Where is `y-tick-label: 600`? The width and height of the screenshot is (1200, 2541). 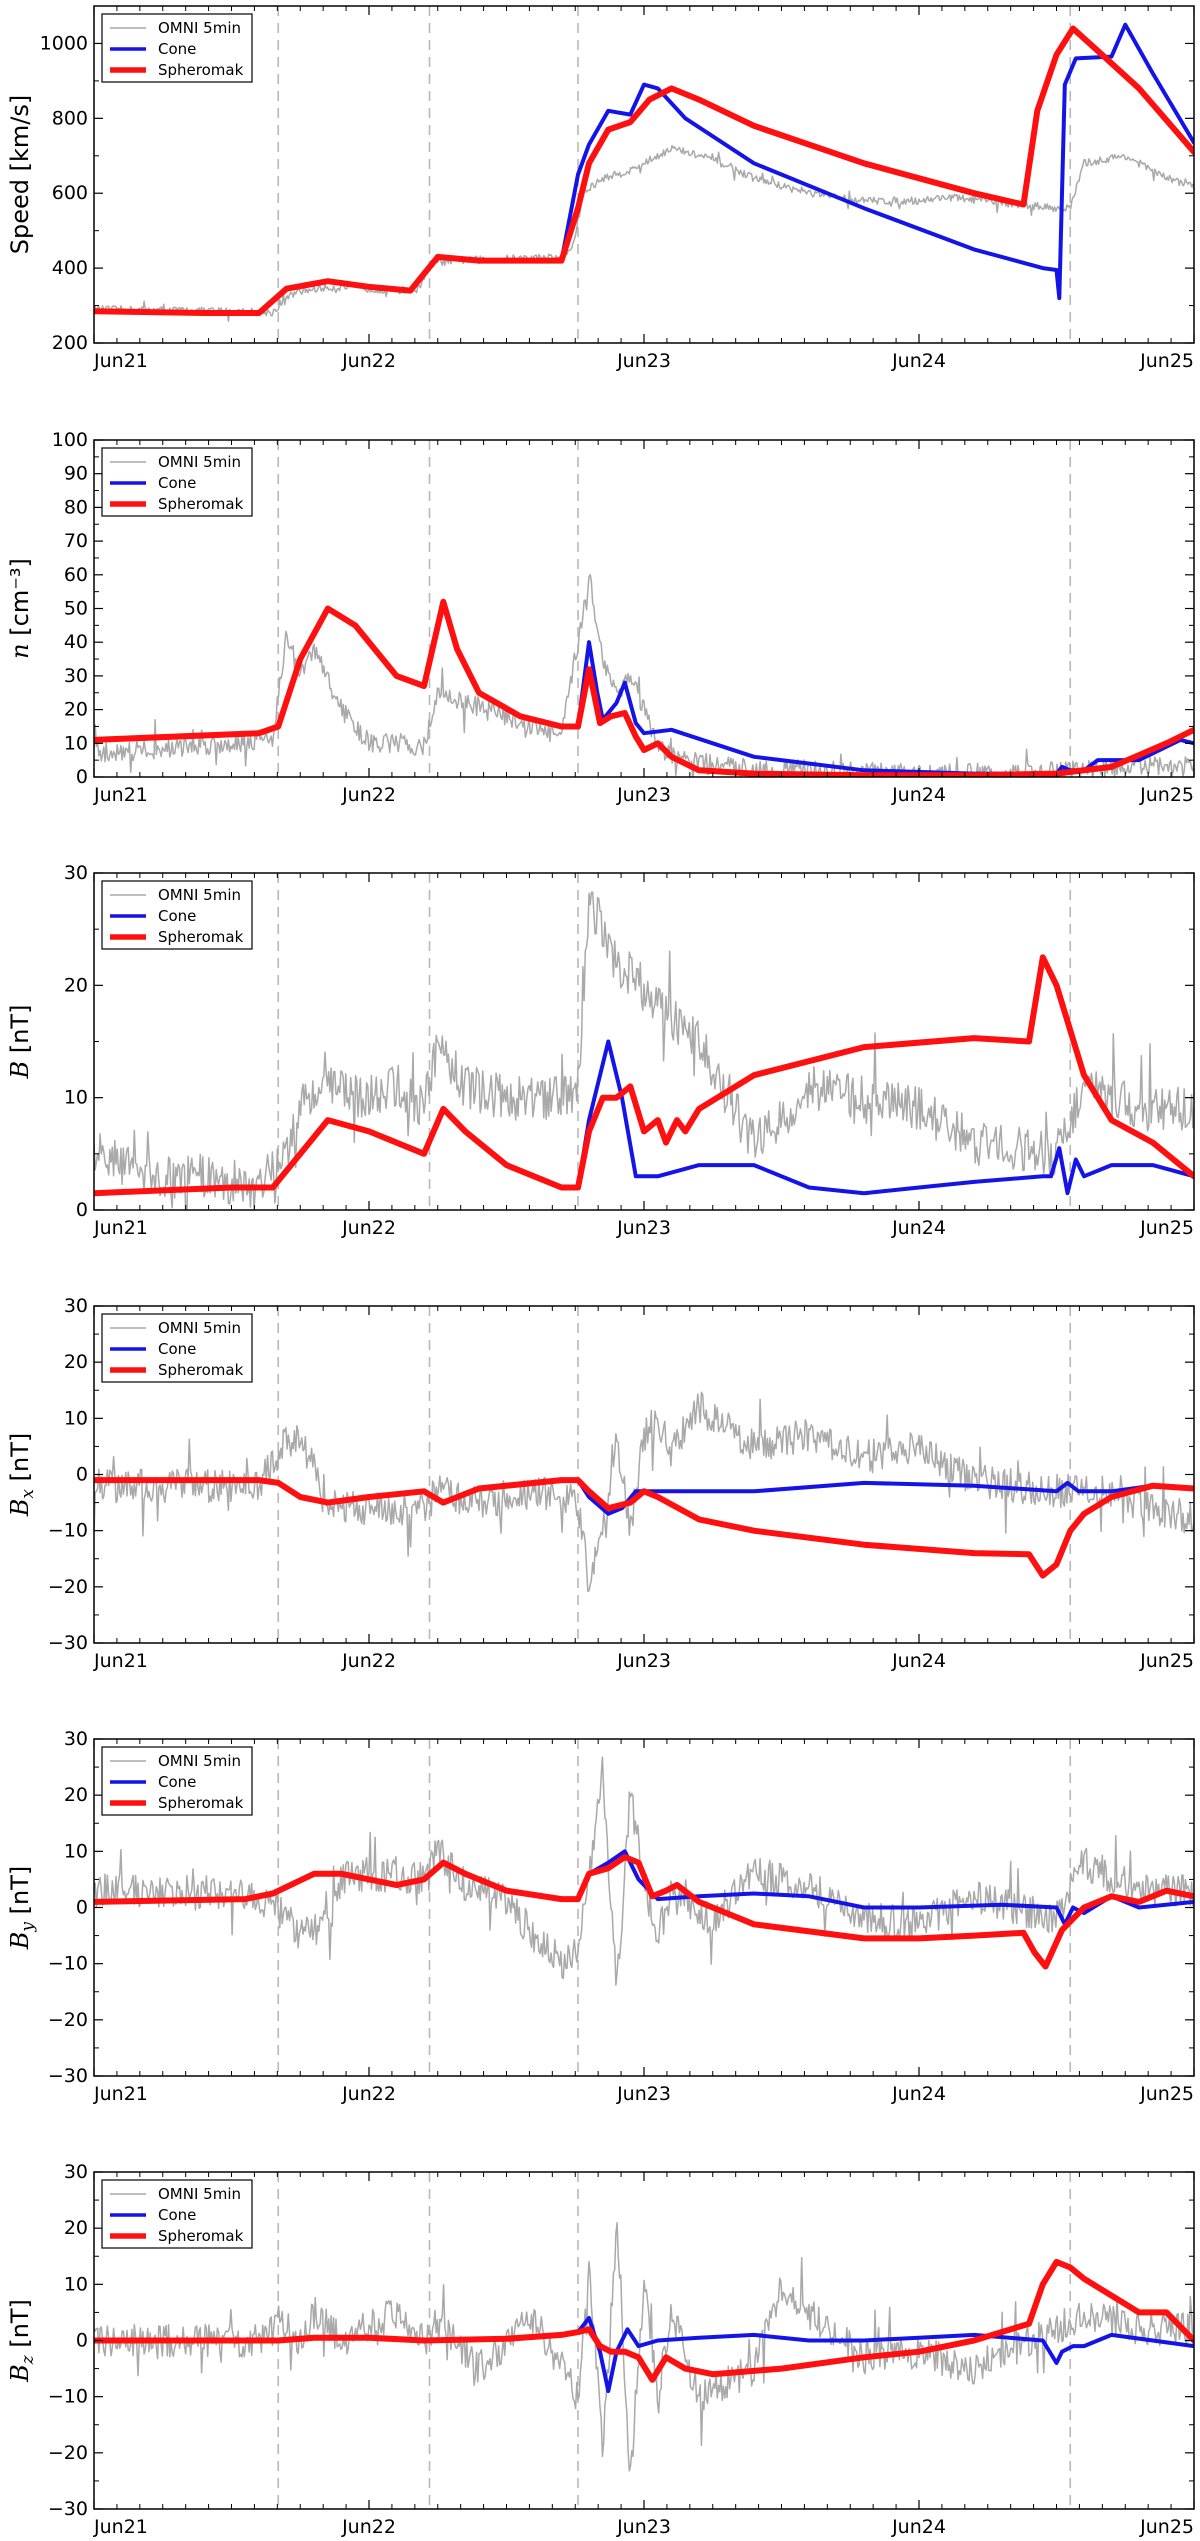 y-tick-label: 600 is located at coordinates (70, 193).